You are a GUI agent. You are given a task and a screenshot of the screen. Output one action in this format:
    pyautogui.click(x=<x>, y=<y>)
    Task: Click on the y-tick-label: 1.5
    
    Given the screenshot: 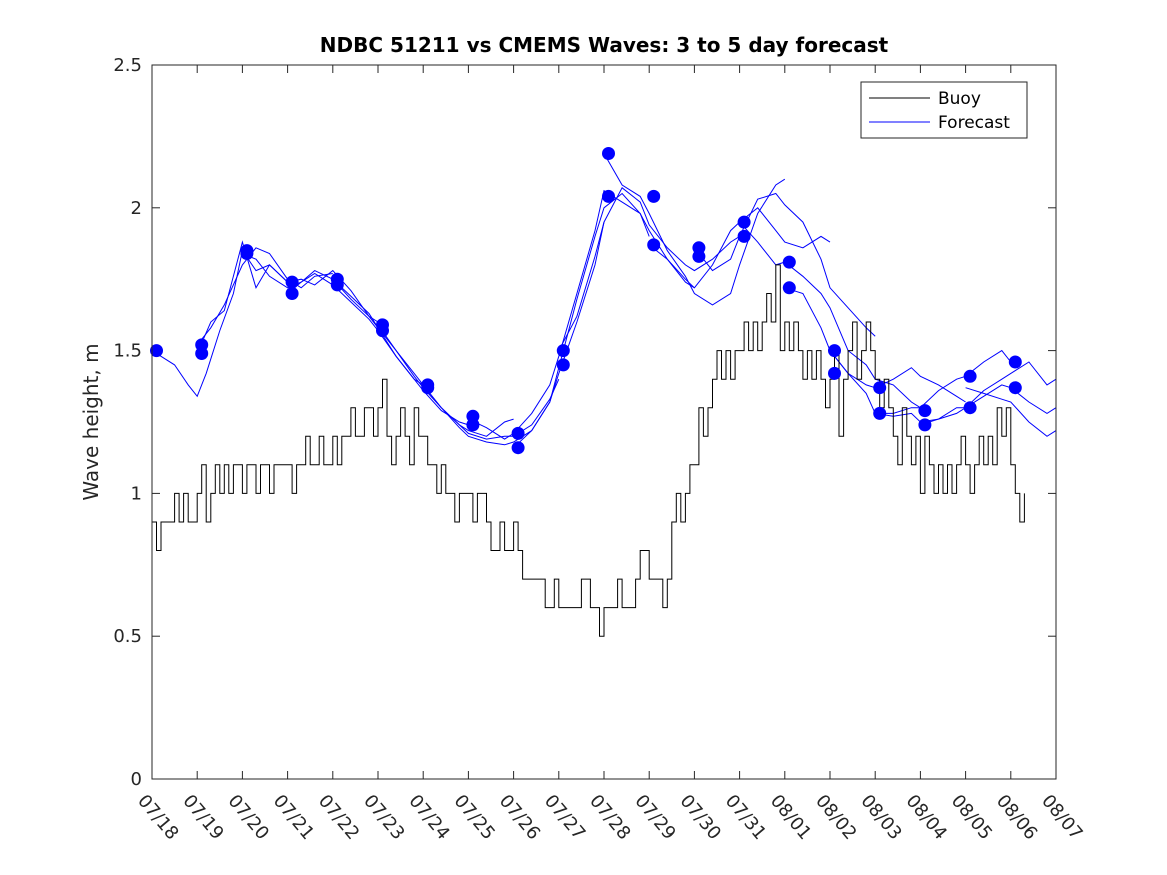 What is the action you would take?
    pyautogui.click(x=127, y=351)
    